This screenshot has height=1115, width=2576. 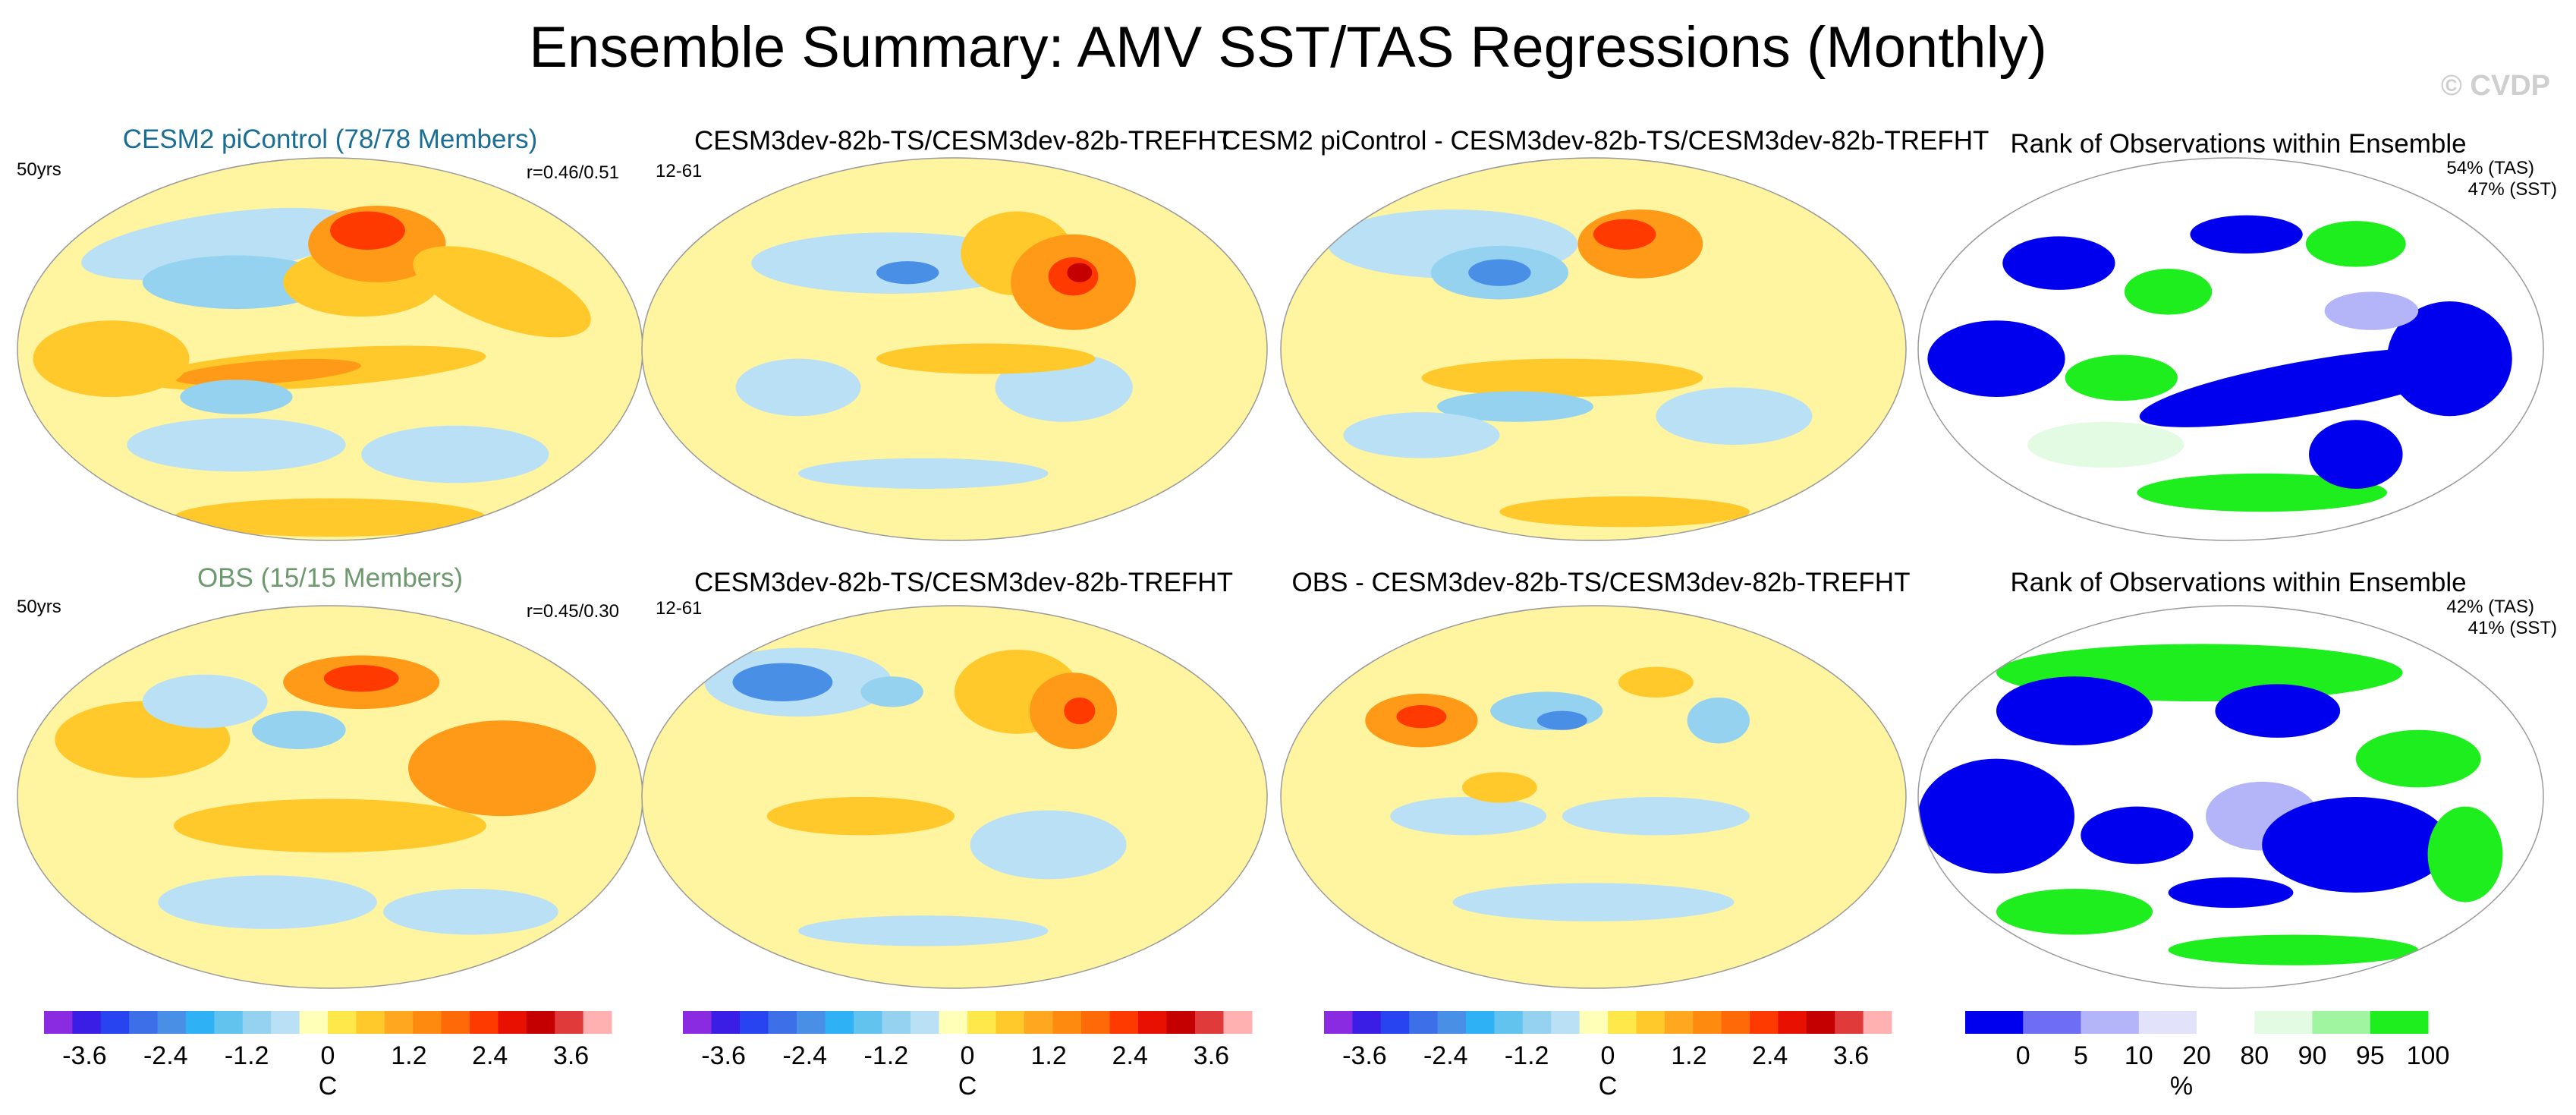 I want to click on label-r2c2-left: 12-61, so click(x=679, y=608).